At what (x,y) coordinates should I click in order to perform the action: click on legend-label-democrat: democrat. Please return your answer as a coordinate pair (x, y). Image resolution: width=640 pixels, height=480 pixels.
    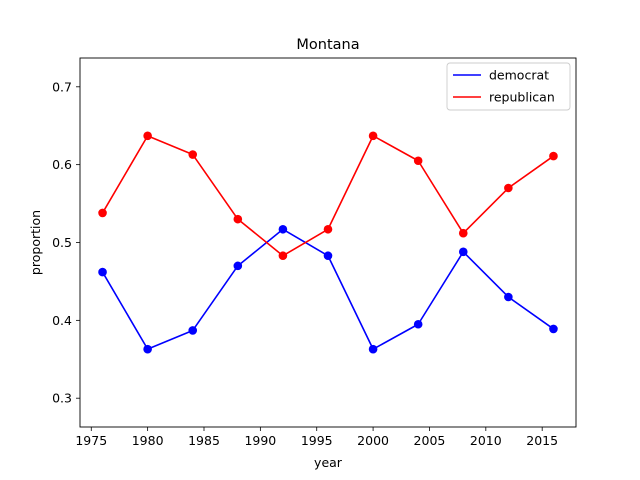
    Looking at the image, I should click on (519, 75).